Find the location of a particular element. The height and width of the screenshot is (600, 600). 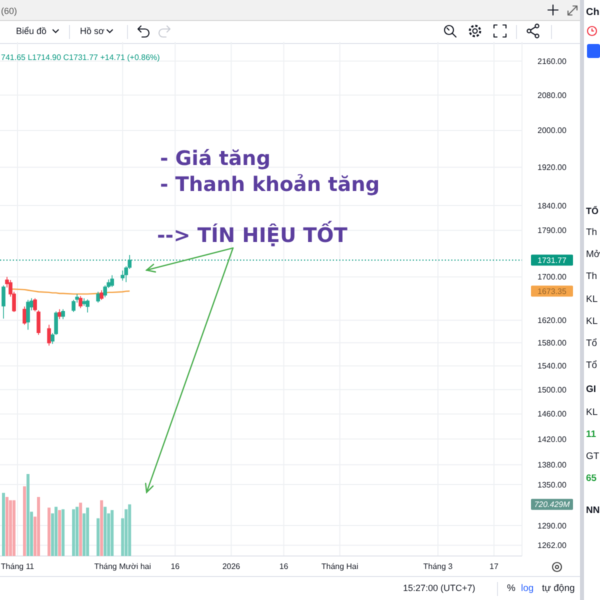

text: Mở is located at coordinates (593, 254).